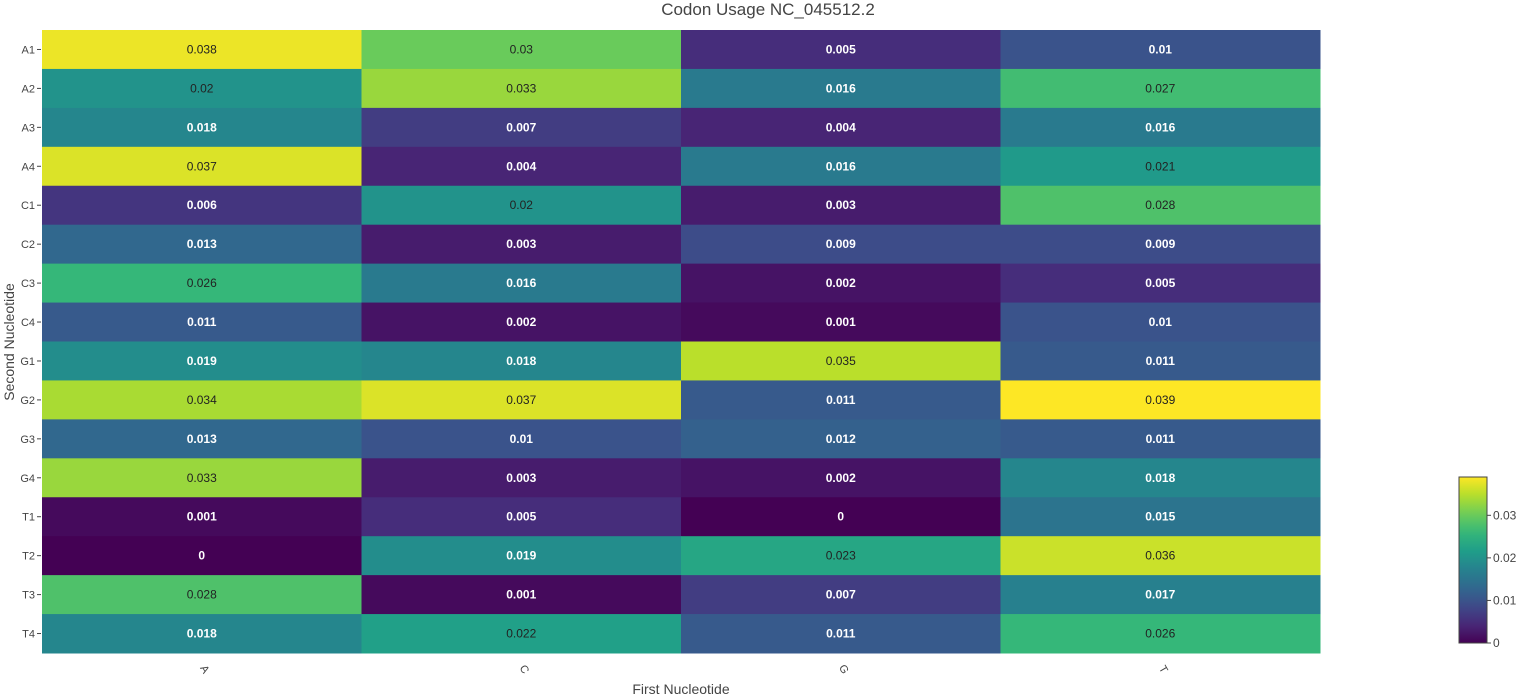 The image size is (1536, 698). I want to click on cell-value-label: 0.028, so click(202, 595).